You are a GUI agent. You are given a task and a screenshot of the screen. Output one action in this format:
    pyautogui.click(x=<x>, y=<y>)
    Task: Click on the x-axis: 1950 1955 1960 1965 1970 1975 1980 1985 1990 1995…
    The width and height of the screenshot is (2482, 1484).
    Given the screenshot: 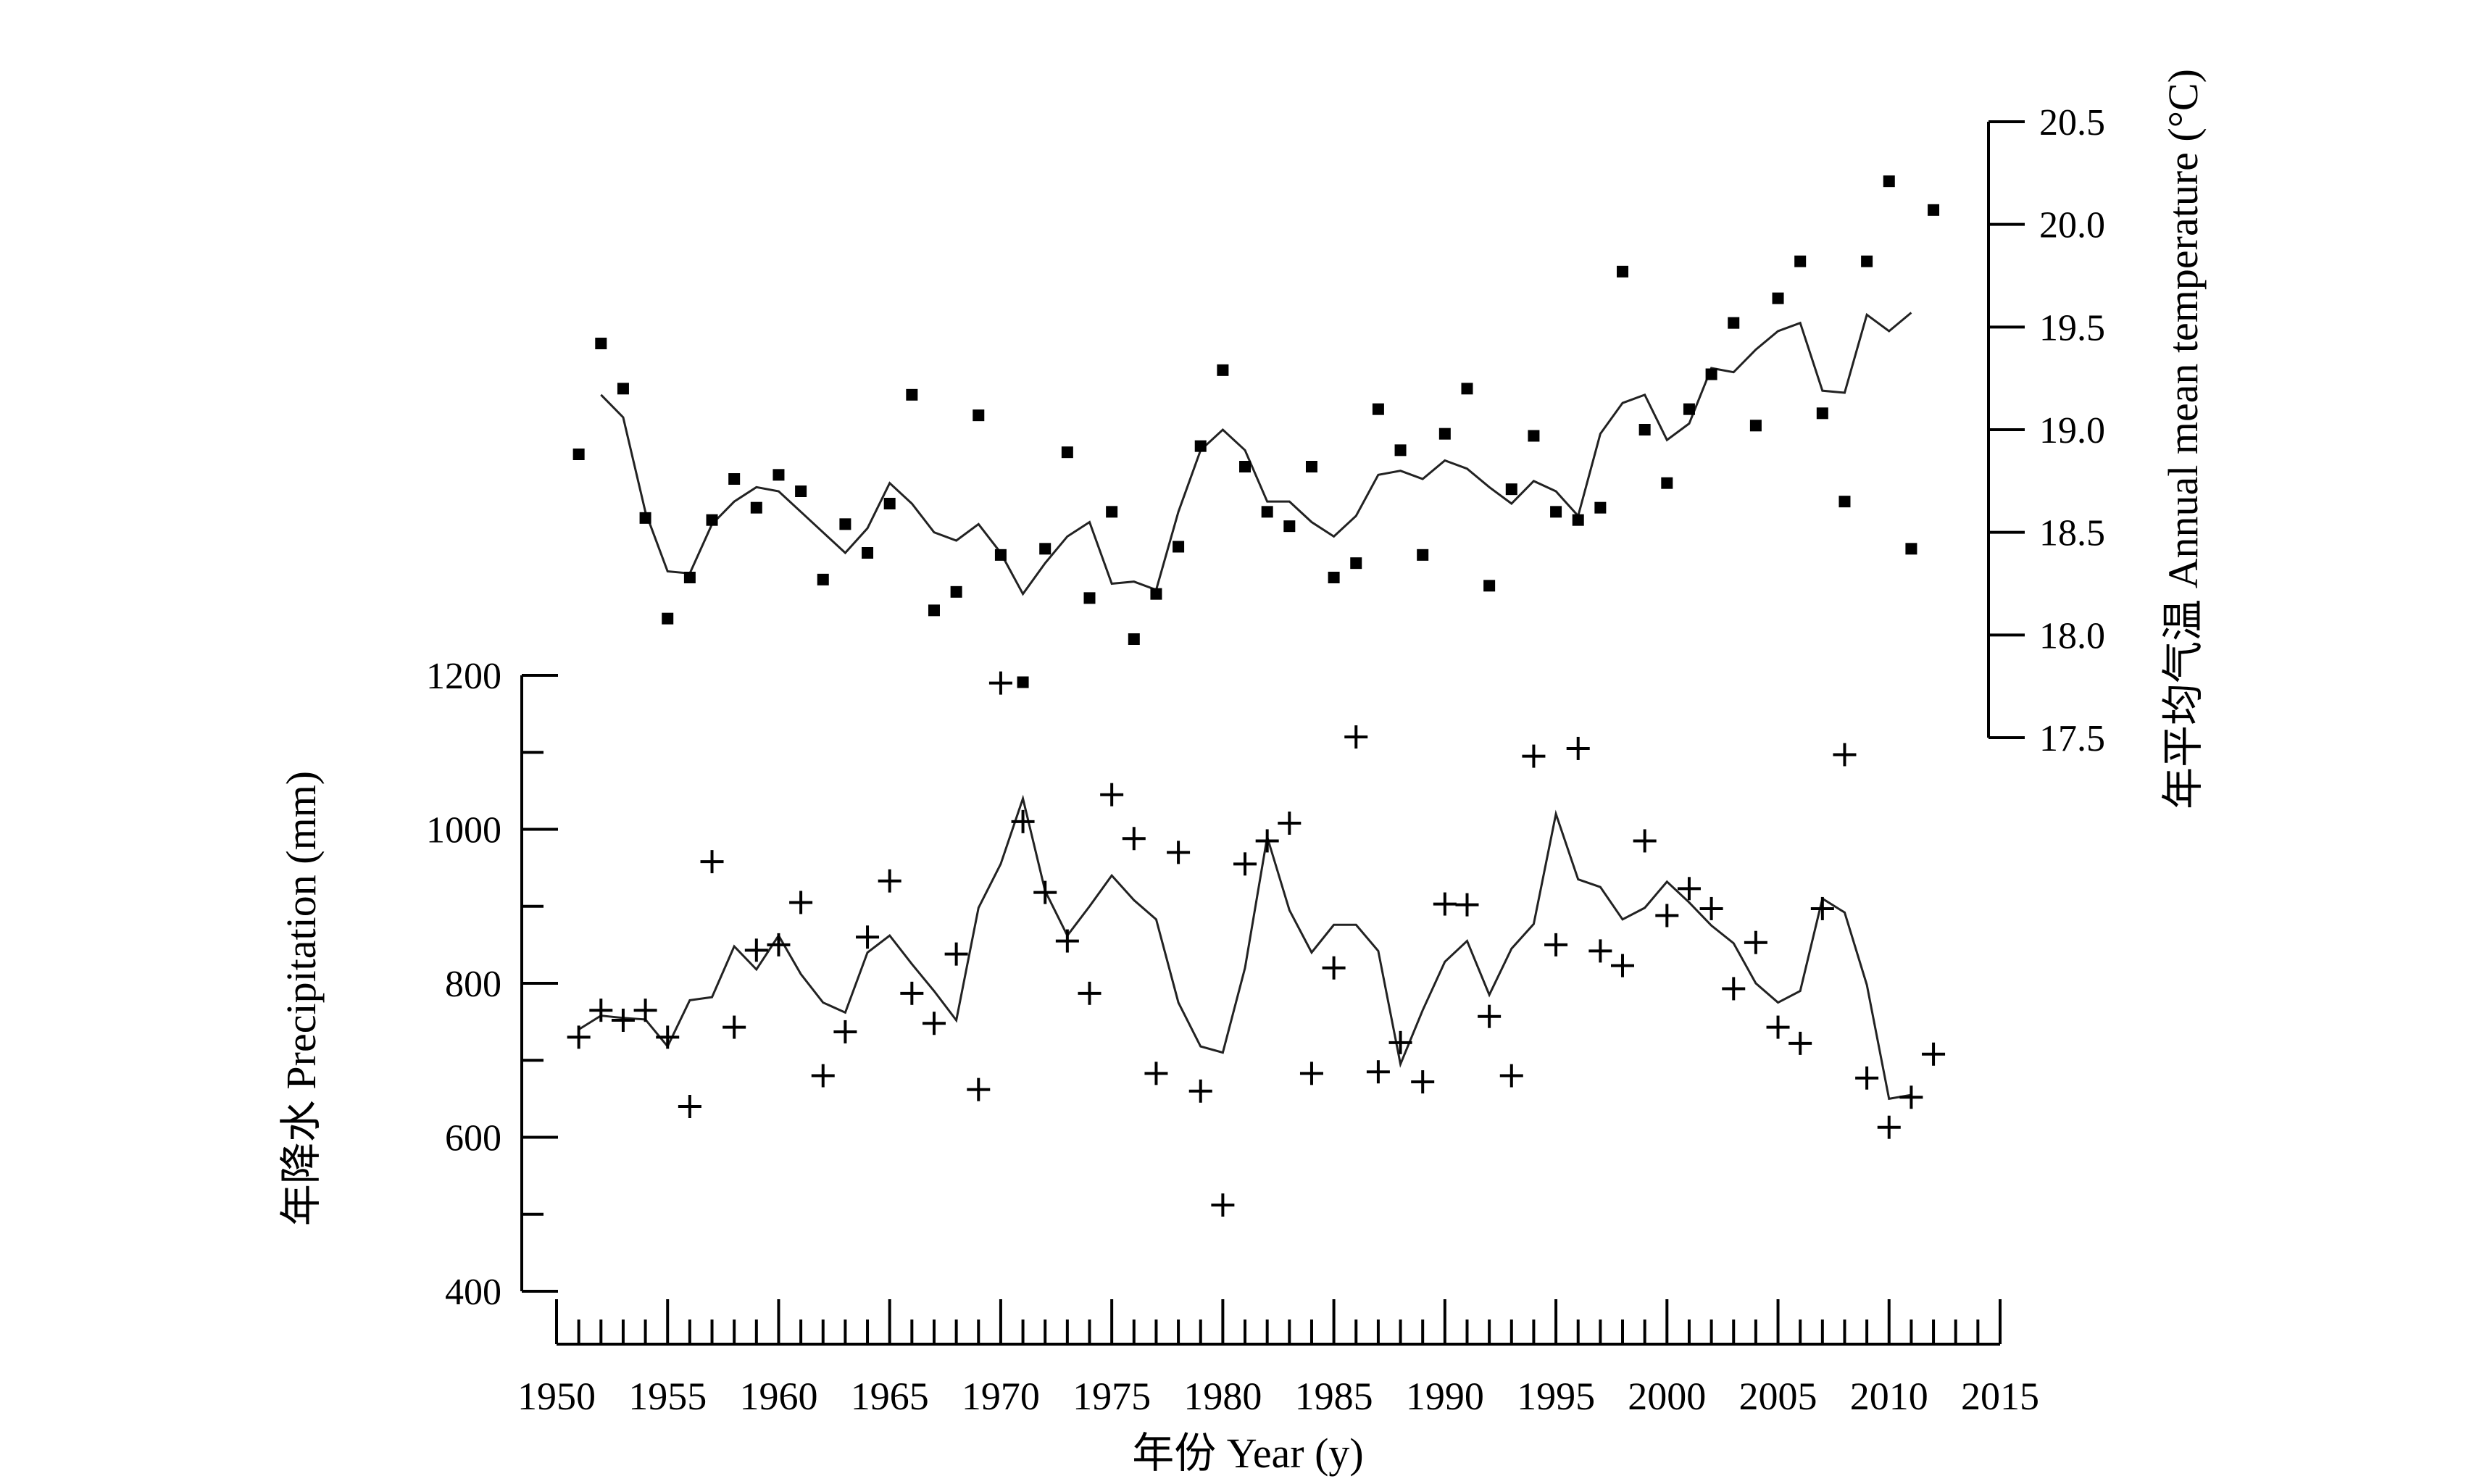 What is the action you would take?
    pyautogui.click(x=1278, y=1358)
    